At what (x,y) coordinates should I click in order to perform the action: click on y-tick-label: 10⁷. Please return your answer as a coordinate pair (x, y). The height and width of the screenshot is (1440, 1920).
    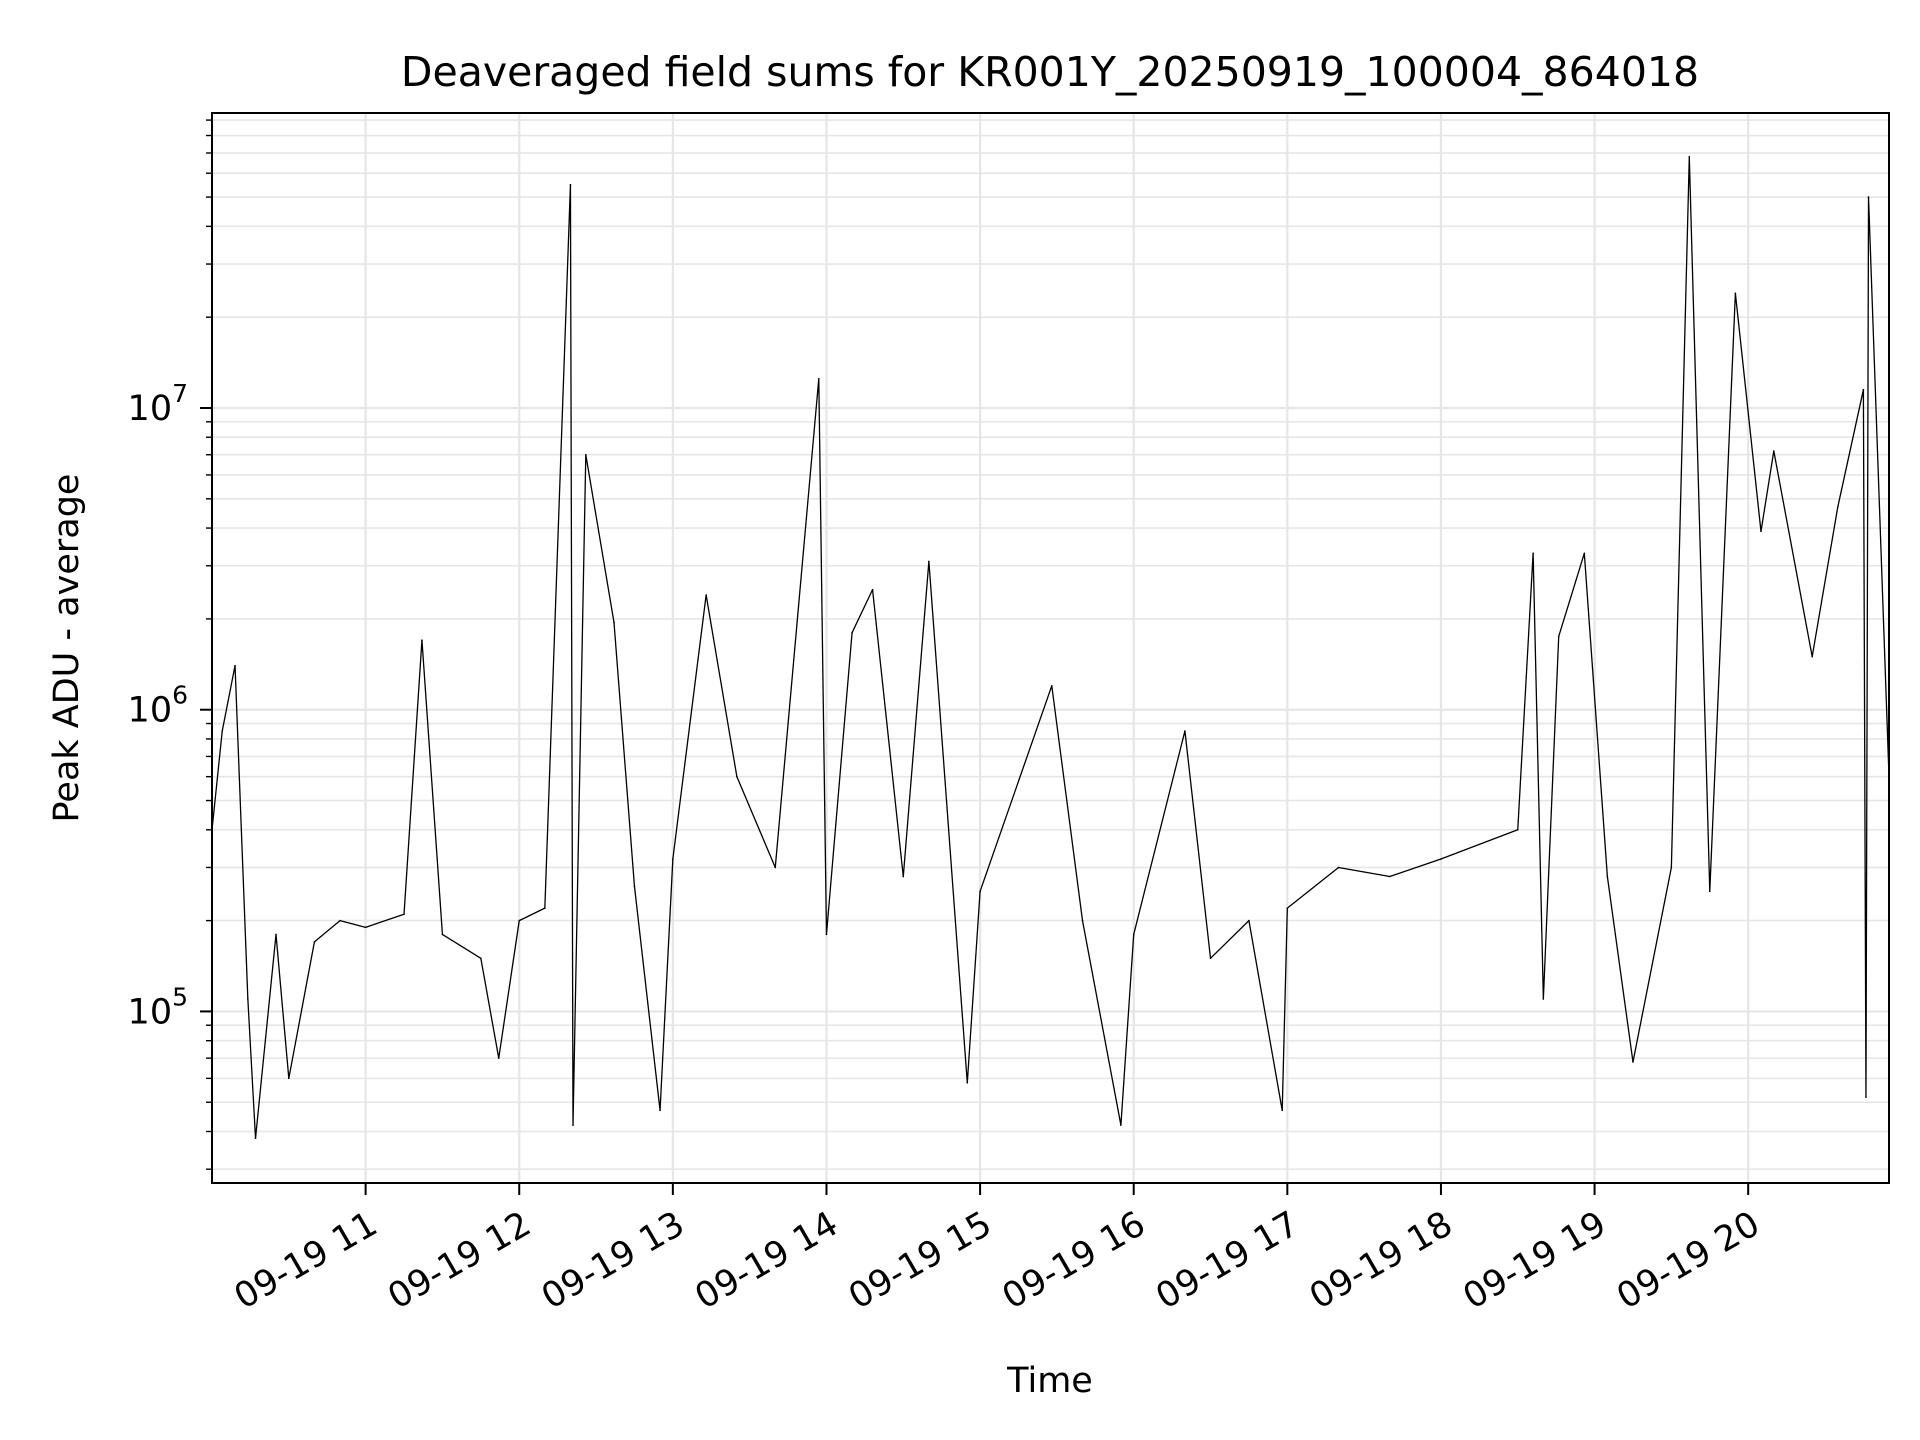
    Looking at the image, I should click on (158, 404).